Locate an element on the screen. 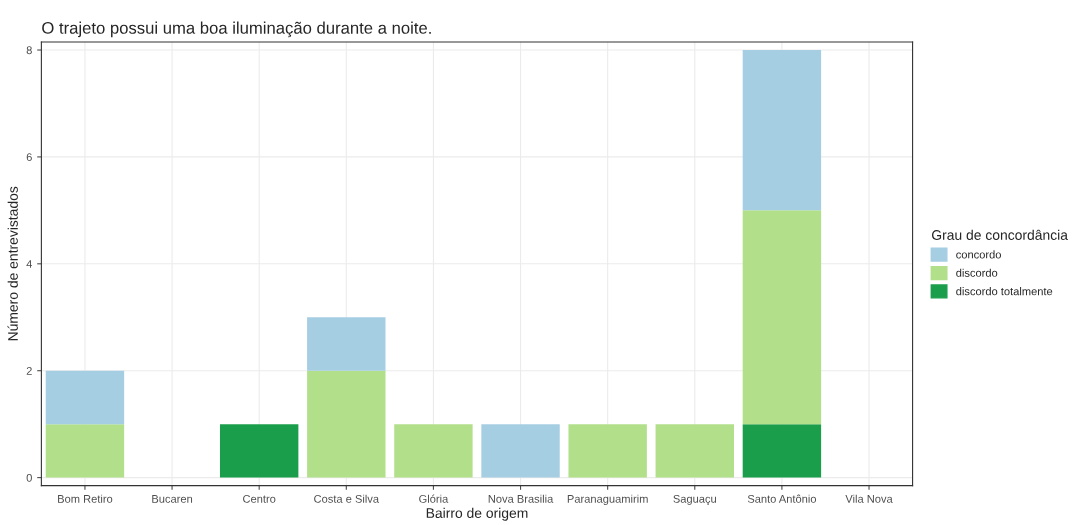  x-tick-label: Paranaguamirim is located at coordinates (607, 500).